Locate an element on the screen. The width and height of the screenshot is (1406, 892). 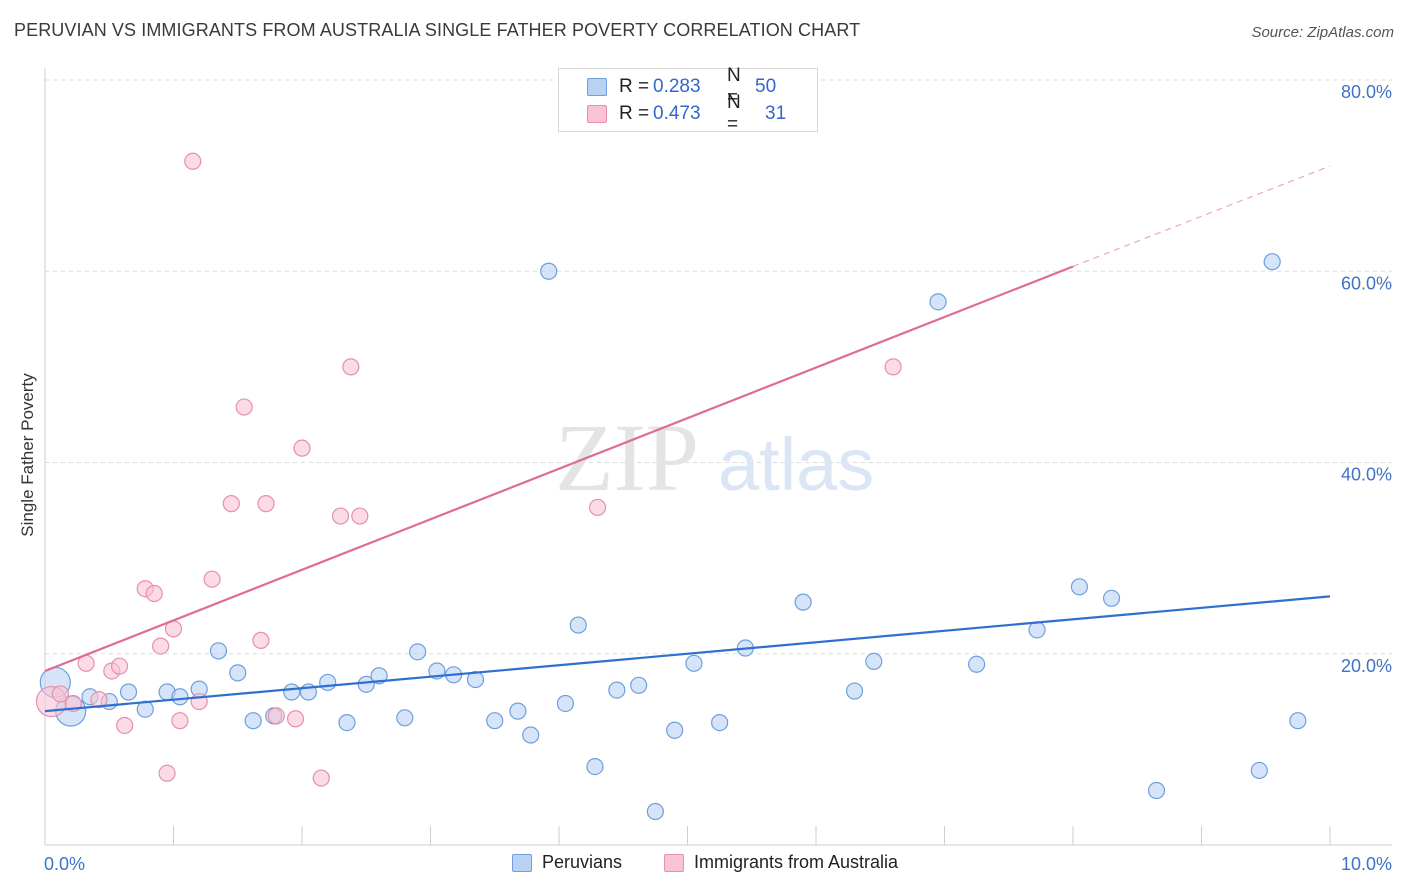
legend-row-peruvians: R = 0.283 N = 50 is located at coordinates (682, 86).